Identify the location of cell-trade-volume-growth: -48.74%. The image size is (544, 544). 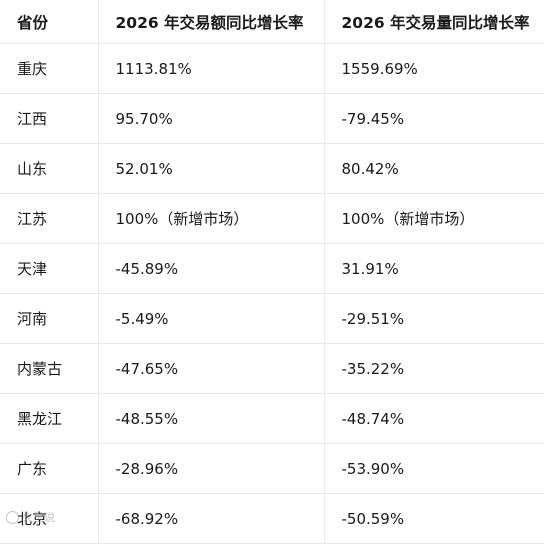
(433, 418).